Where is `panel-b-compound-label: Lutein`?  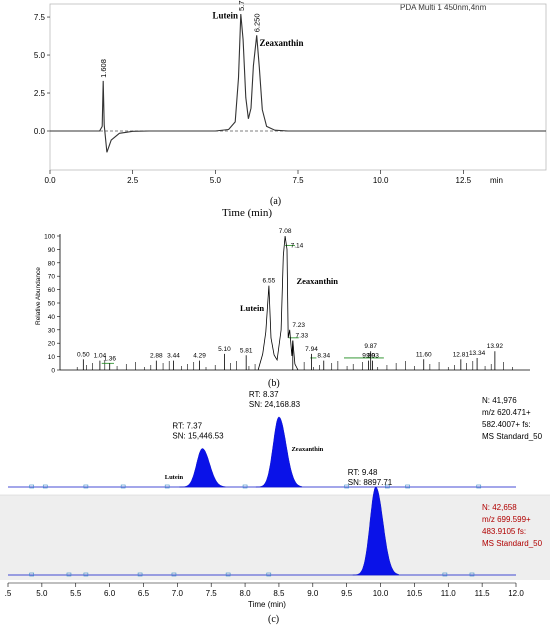
panel-b-compound-label: Lutein is located at coordinates (252, 308).